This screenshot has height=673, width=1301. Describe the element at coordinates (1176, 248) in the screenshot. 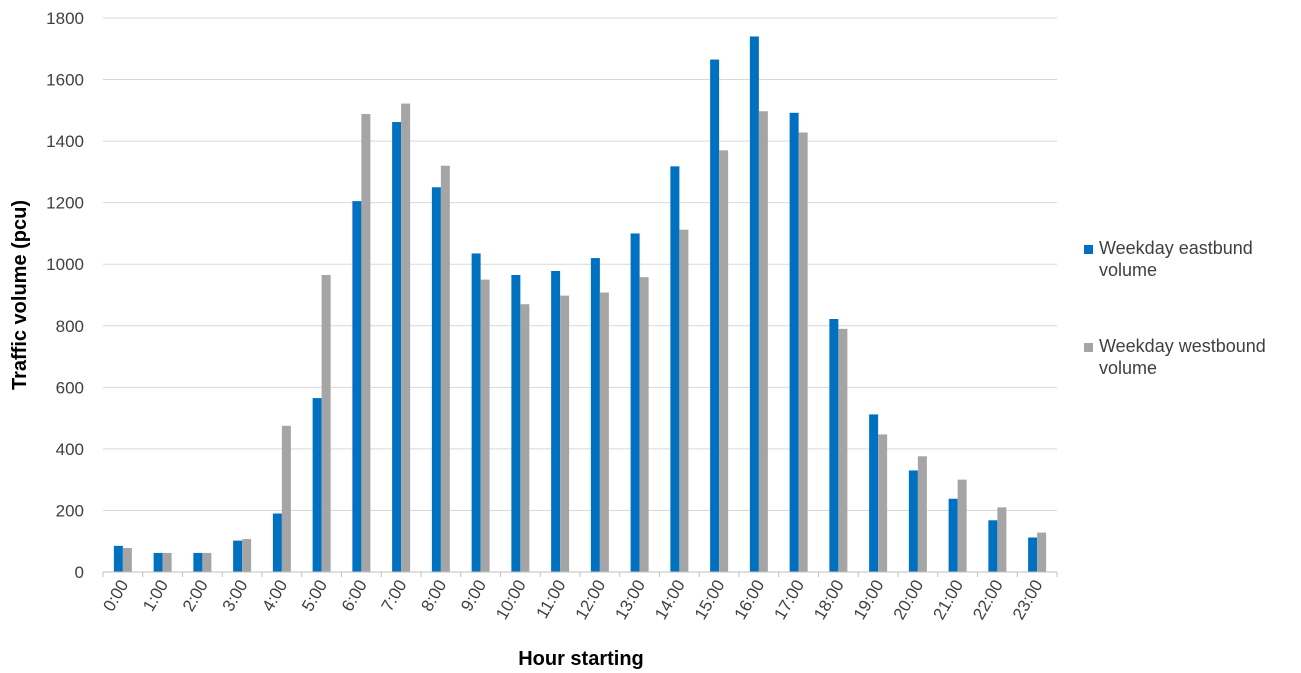

I see `legend-label: Weekday eastbund` at that location.